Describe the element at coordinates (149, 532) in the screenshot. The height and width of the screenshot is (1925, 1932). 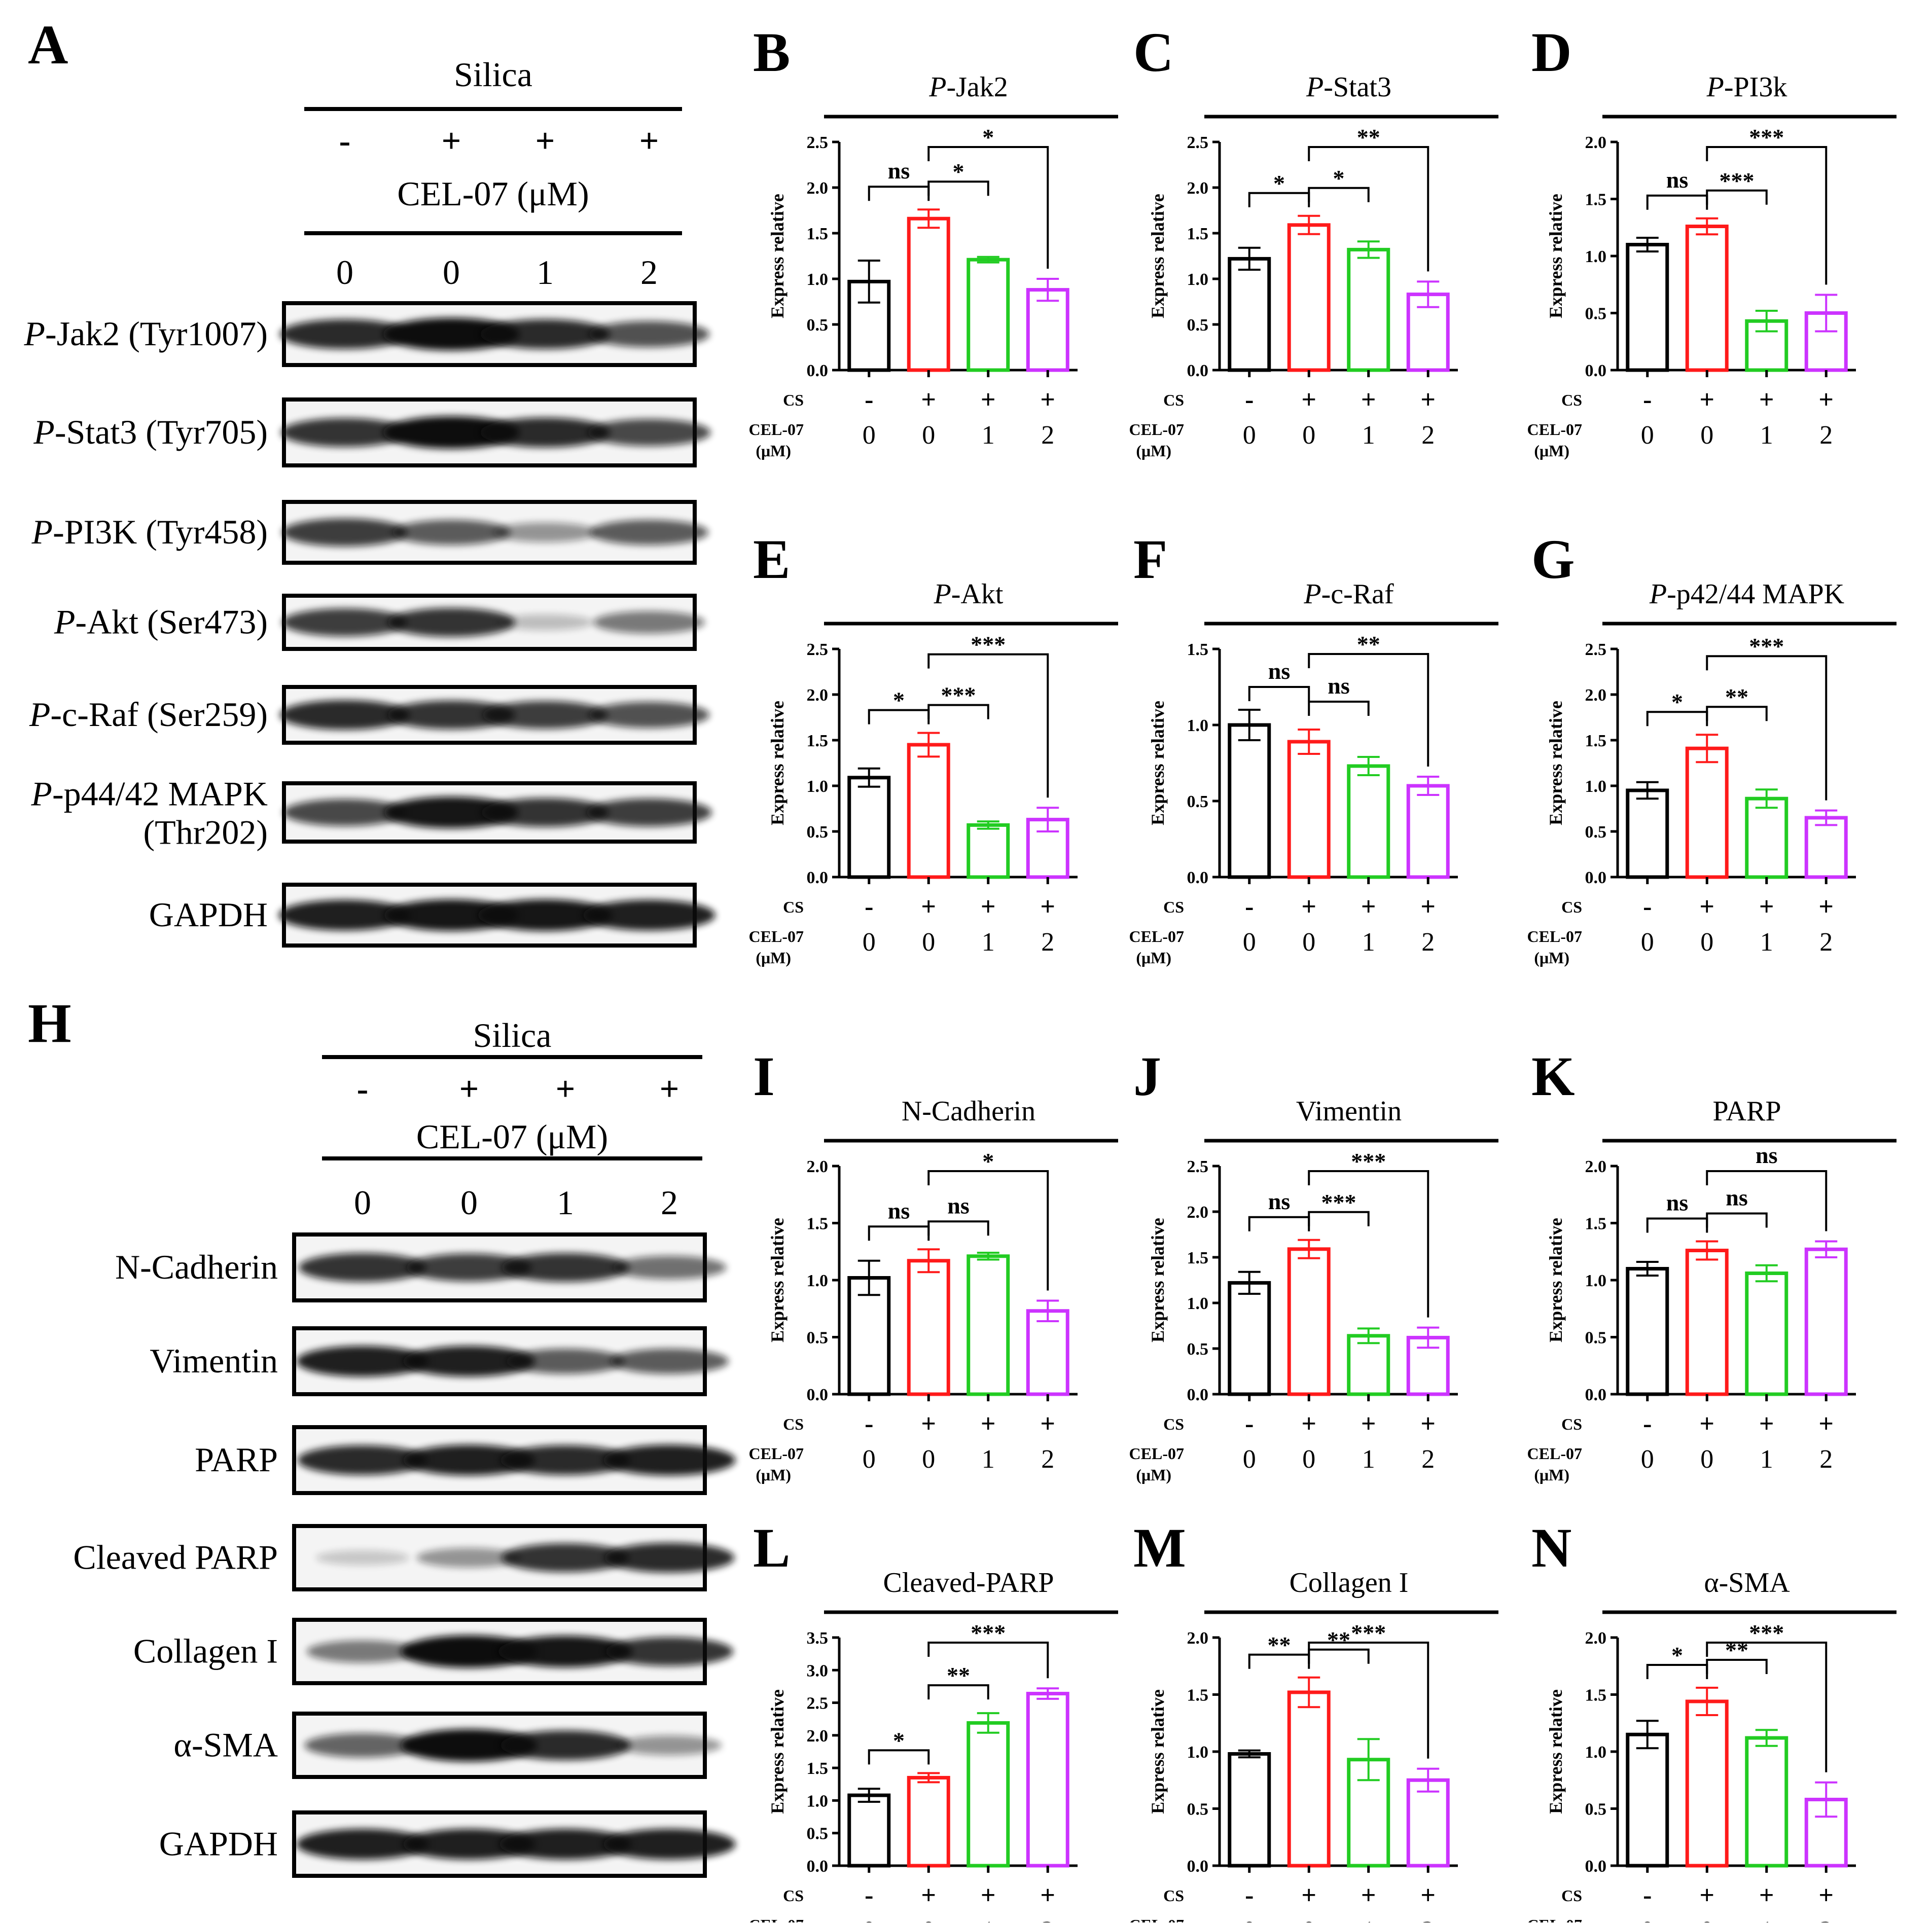
I see `blot-row-label: P-PI3K (Tyr458)` at that location.